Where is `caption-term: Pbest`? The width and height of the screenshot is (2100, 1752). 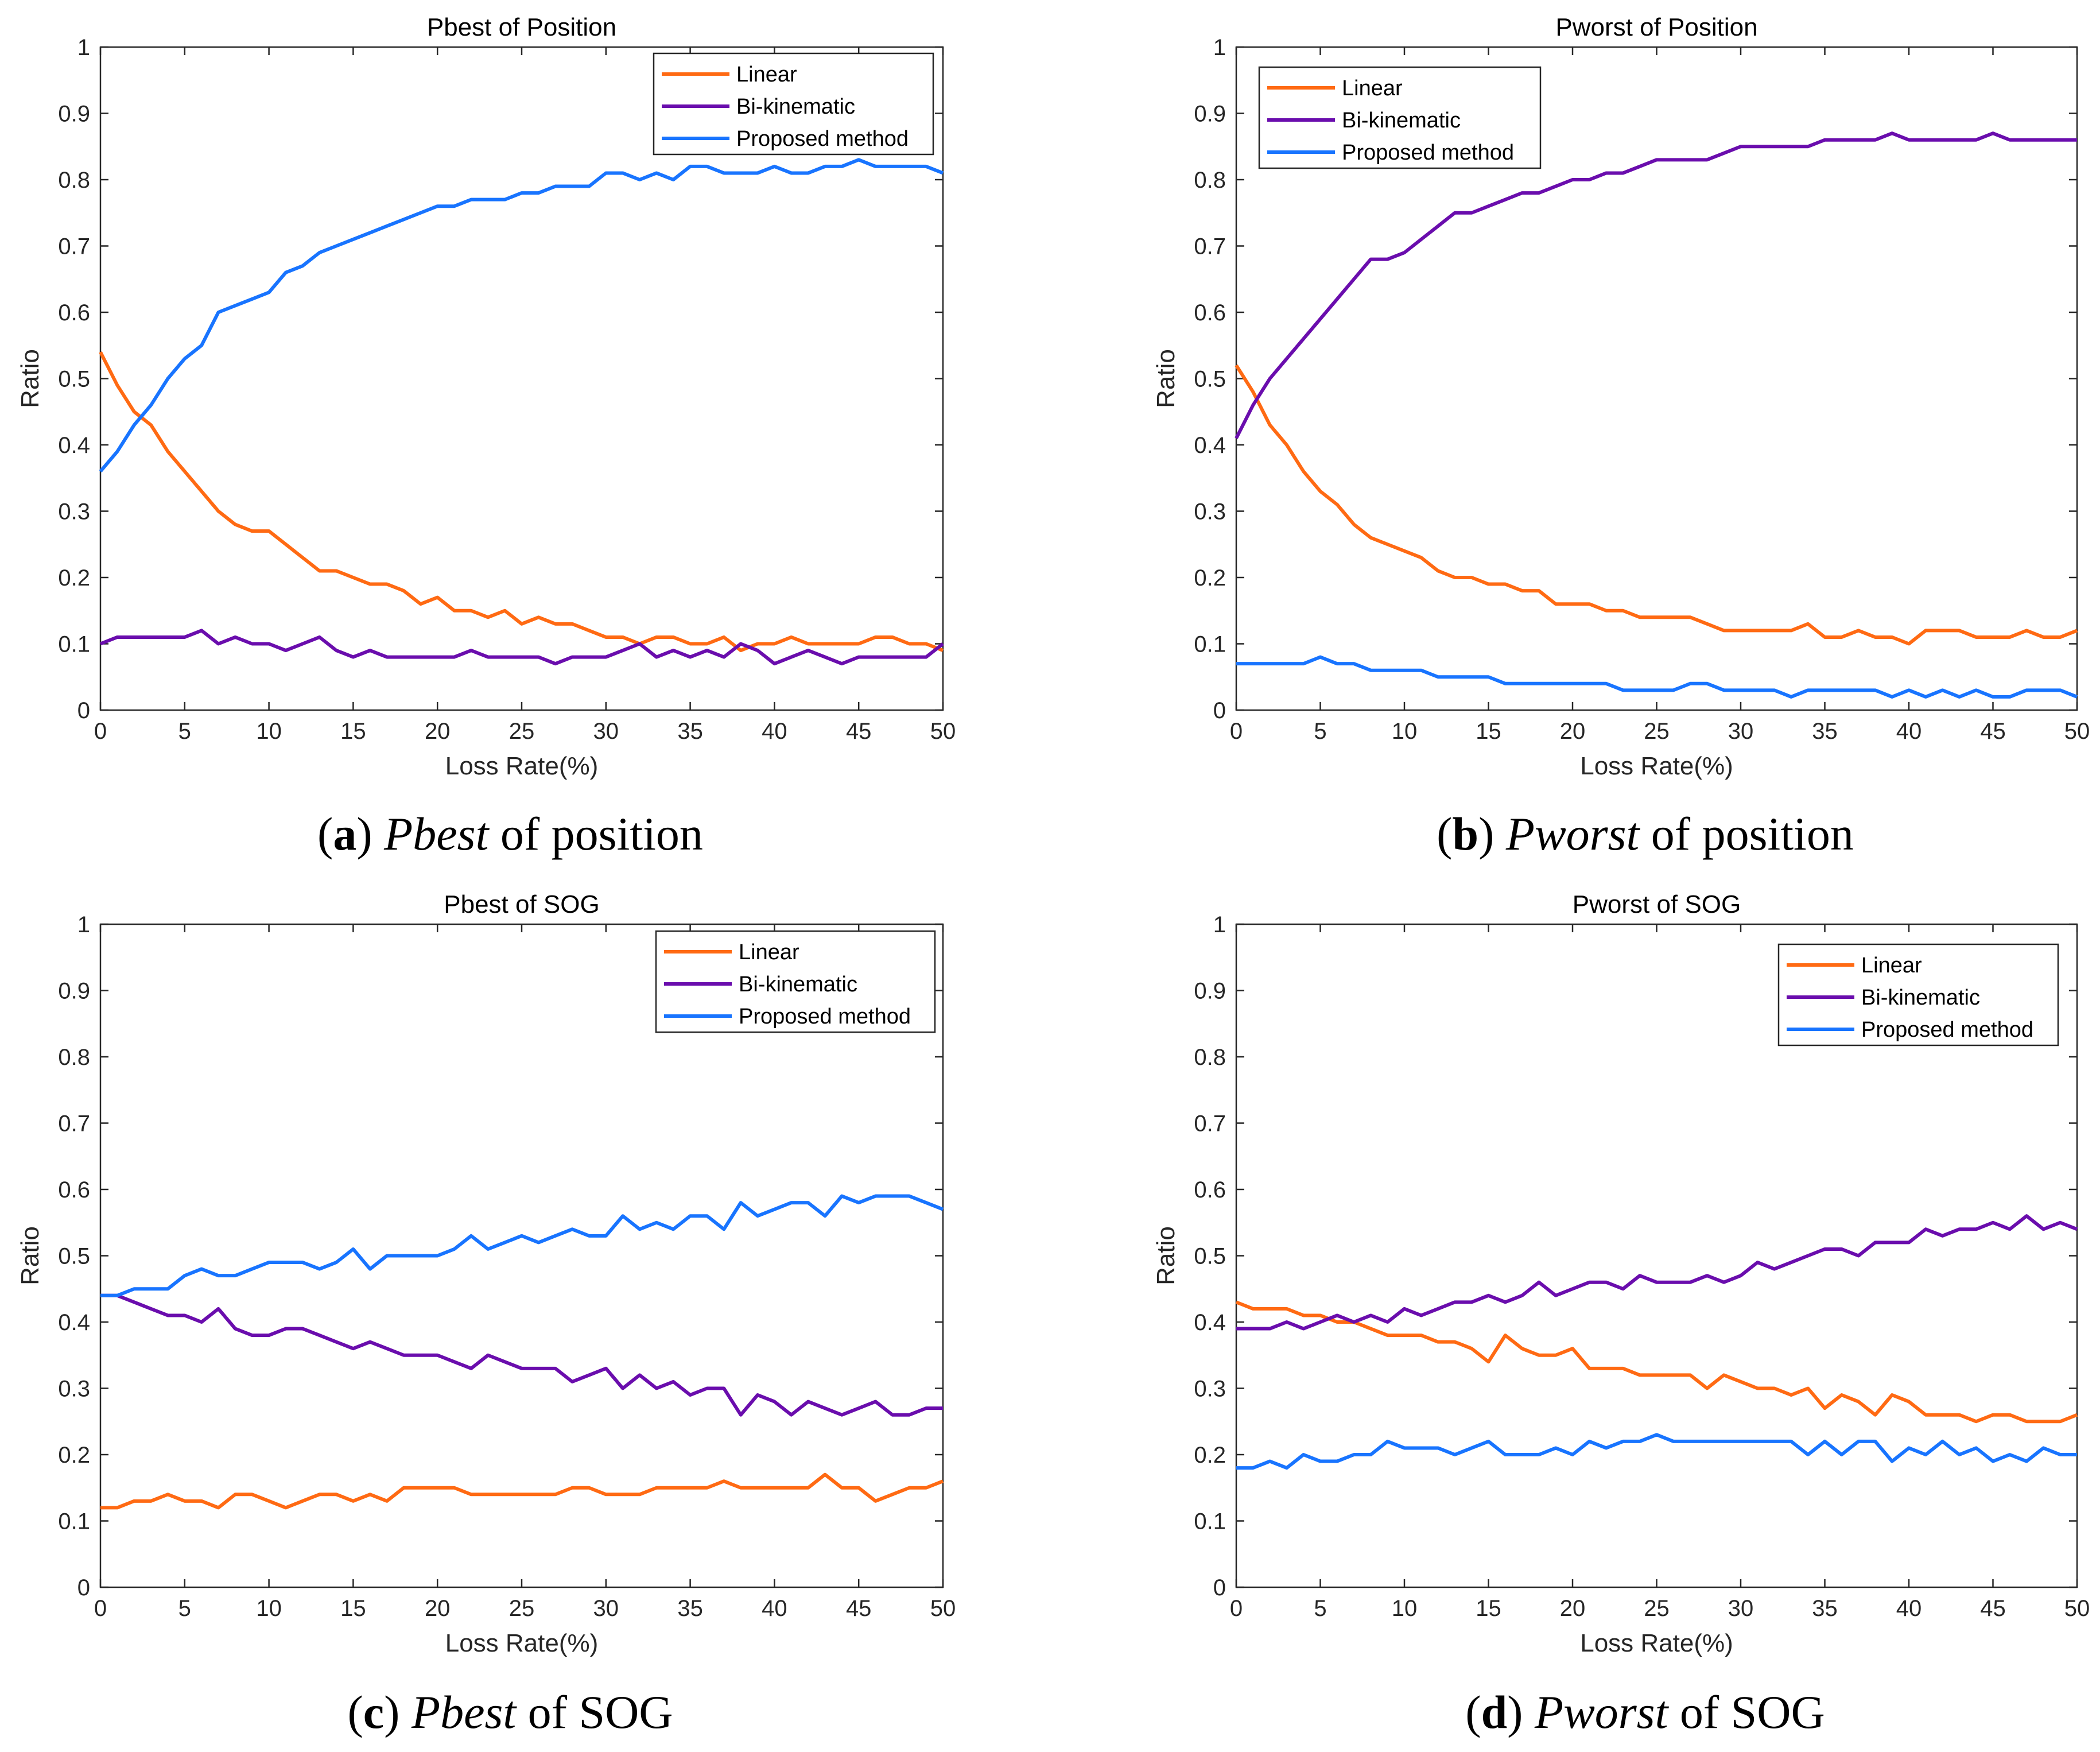
caption-term: Pbest is located at coordinates (436, 834).